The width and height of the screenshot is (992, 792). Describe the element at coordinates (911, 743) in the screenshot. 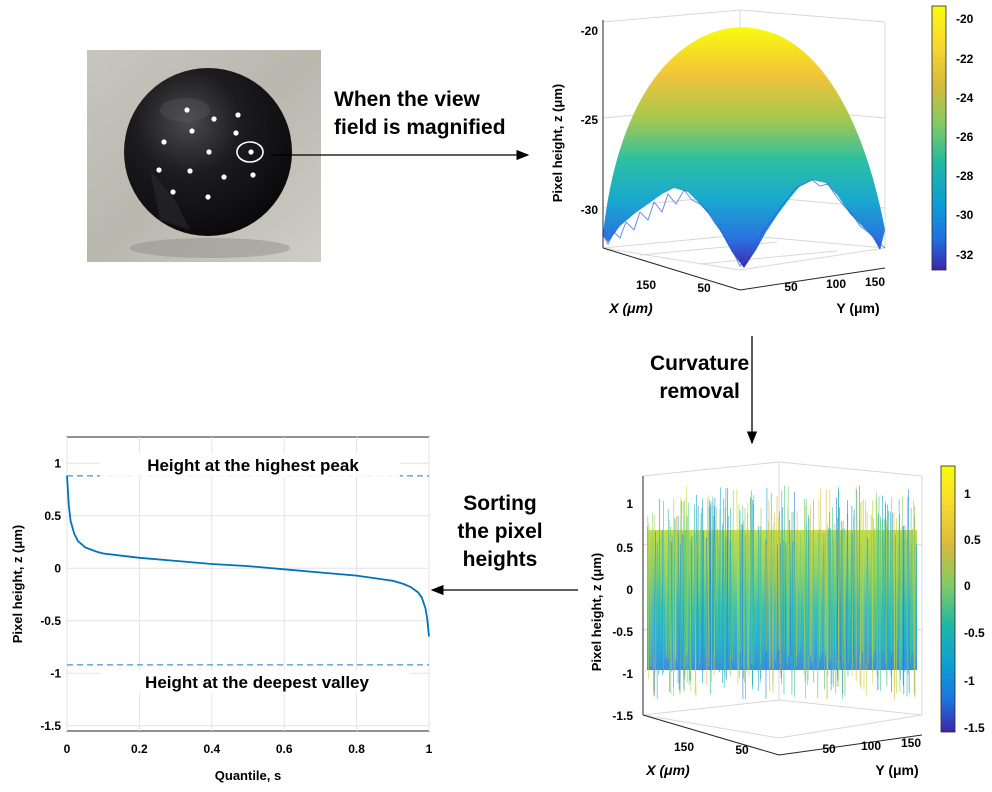

I see `flat-y-tick-2: 150` at that location.